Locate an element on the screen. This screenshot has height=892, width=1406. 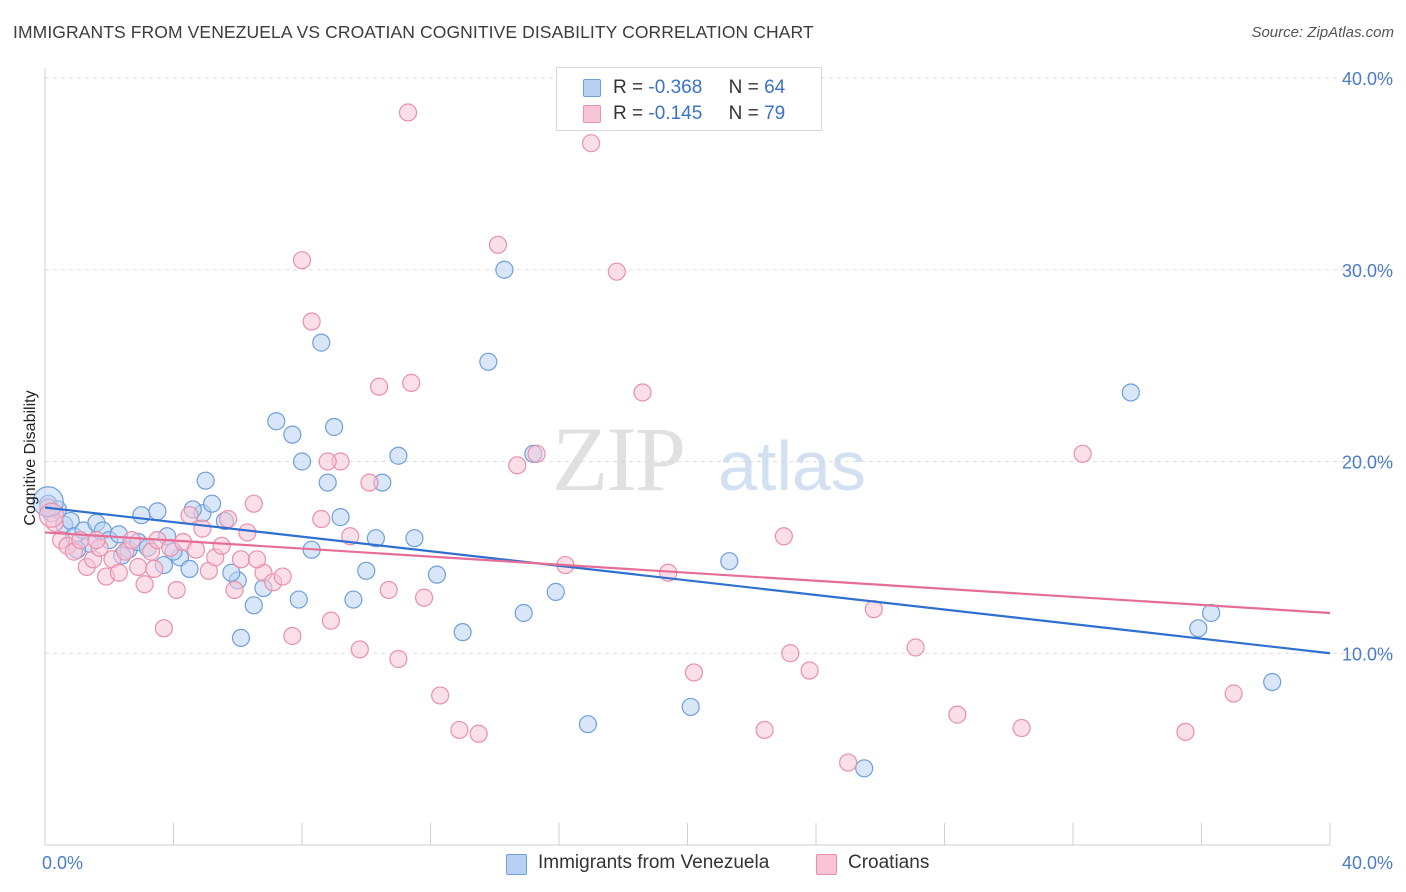
x-tick-label: 0.0% is located at coordinates (62, 863).